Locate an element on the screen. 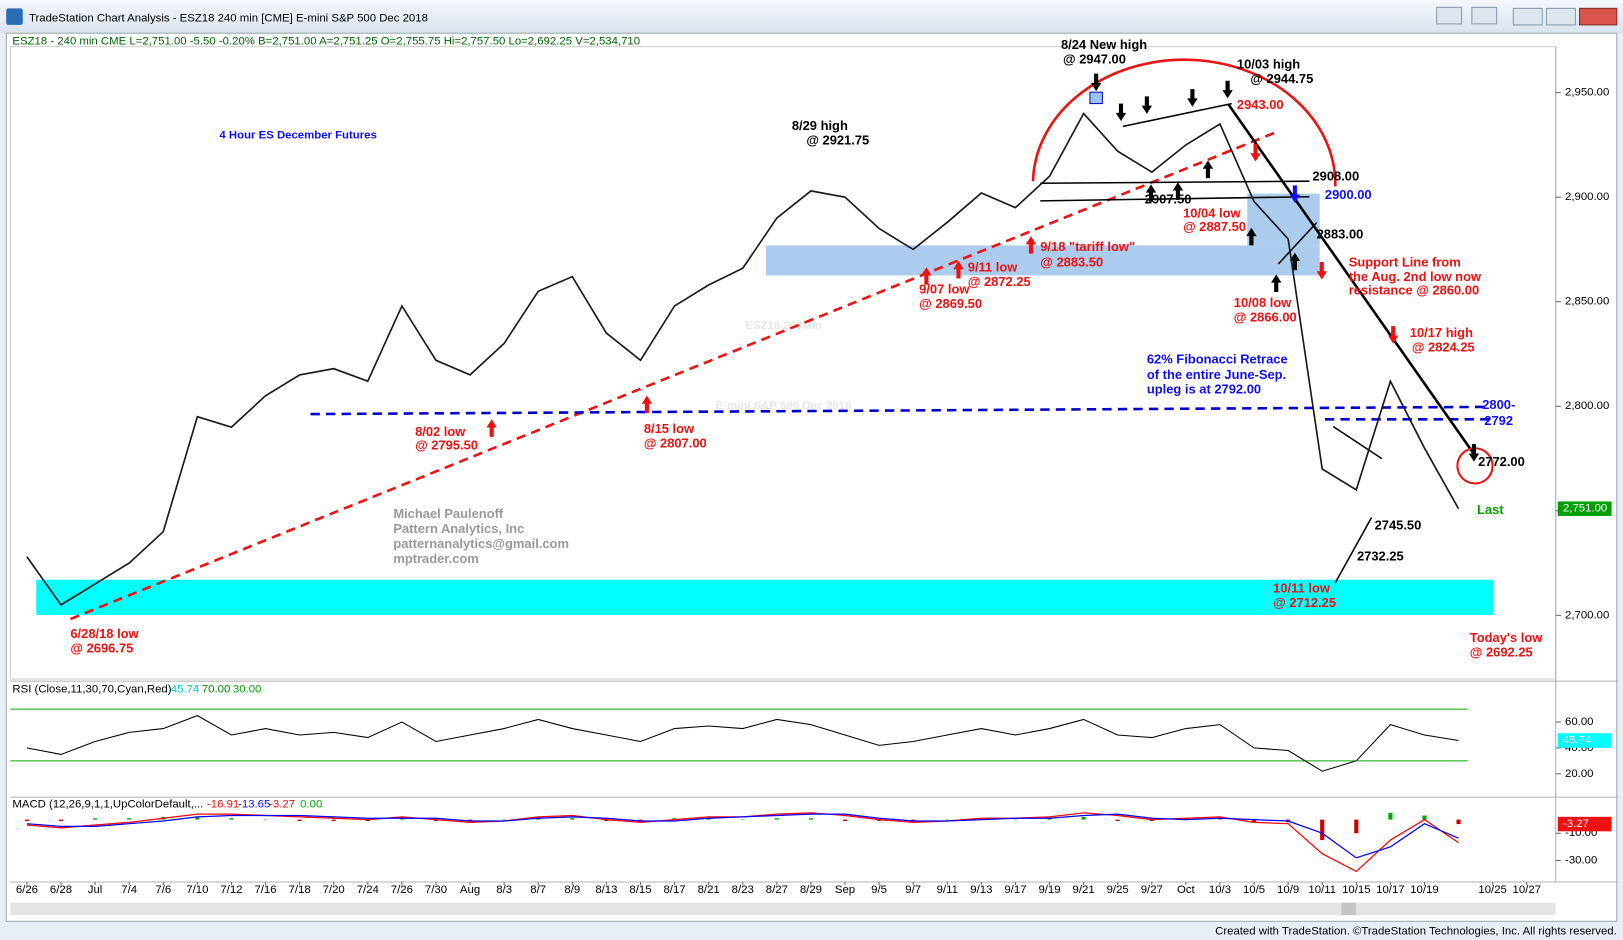 Image resolution: width=1623 pixels, height=940 pixels. y-tick-label: 2,900.00 is located at coordinates (1587, 197).